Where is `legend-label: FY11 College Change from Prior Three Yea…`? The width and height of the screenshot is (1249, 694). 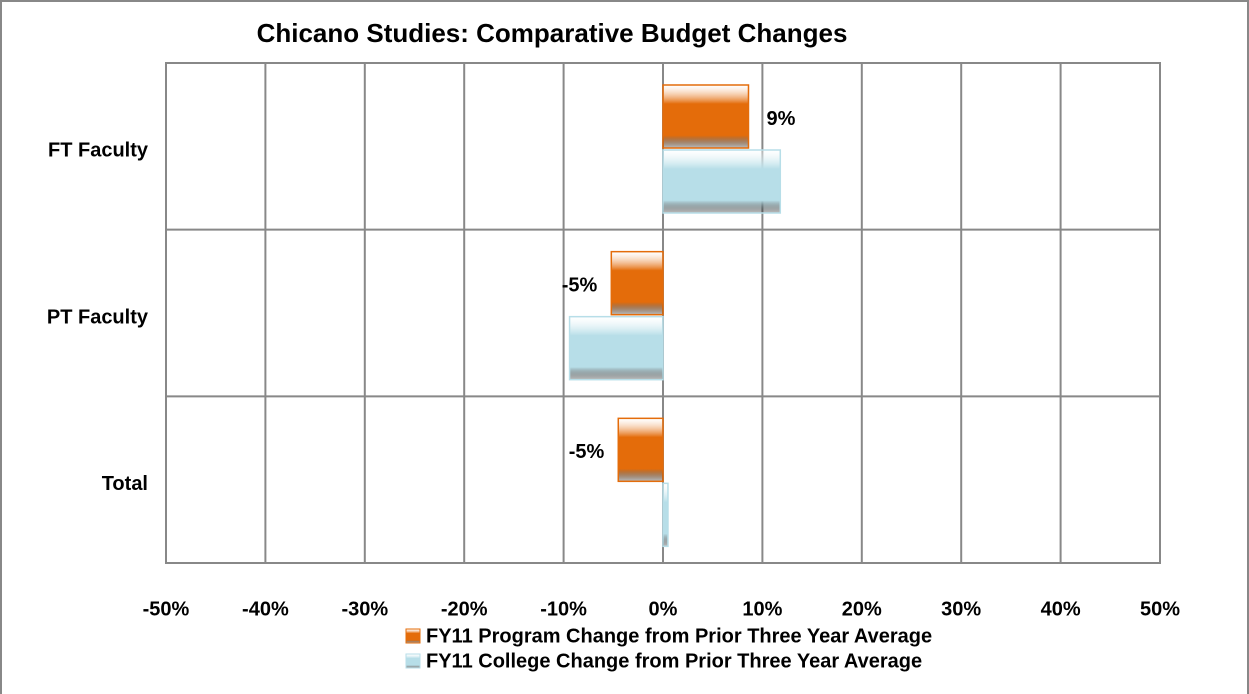 legend-label: FY11 College Change from Prior Three Yea… is located at coordinates (674, 661).